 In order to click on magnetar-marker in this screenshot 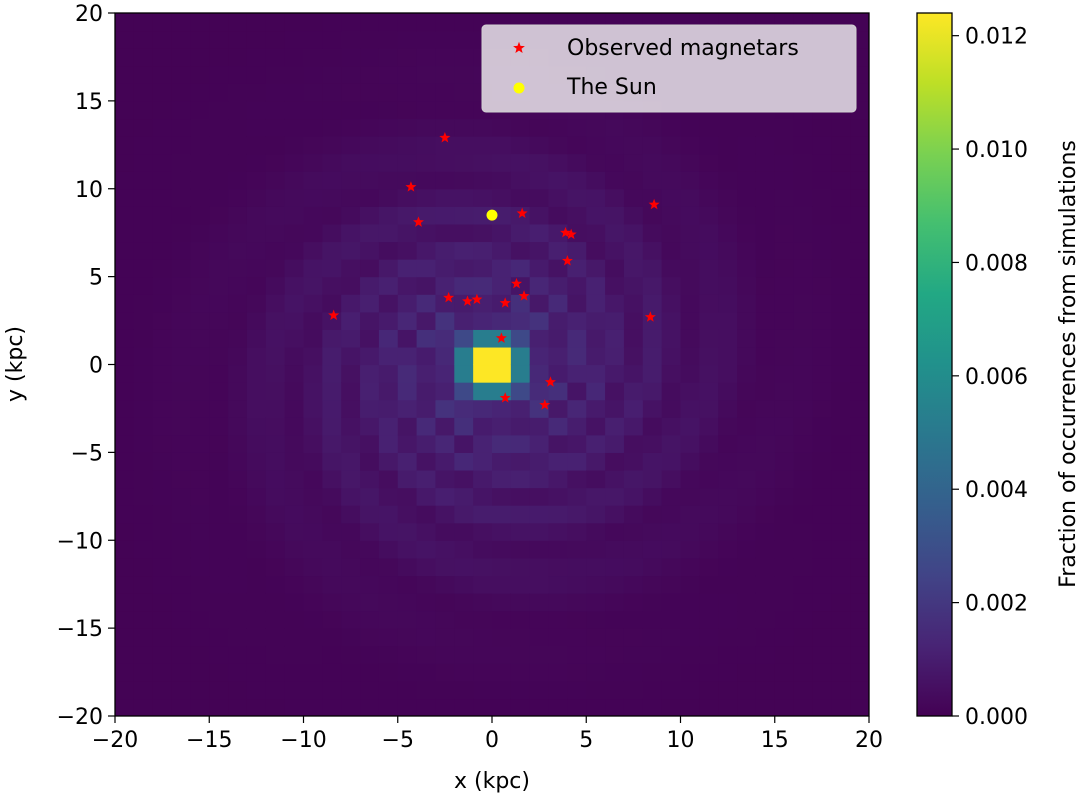, I will do `click(516, 283)`.